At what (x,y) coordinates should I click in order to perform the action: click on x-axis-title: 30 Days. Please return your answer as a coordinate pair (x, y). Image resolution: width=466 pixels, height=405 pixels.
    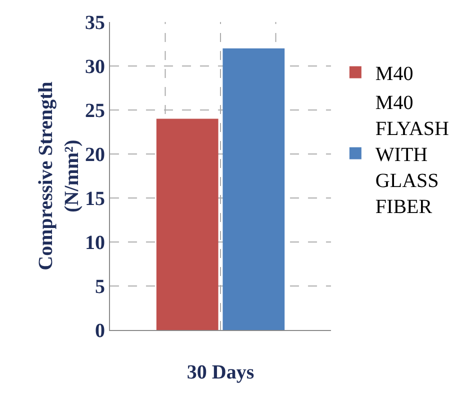
    Looking at the image, I should click on (220, 373).